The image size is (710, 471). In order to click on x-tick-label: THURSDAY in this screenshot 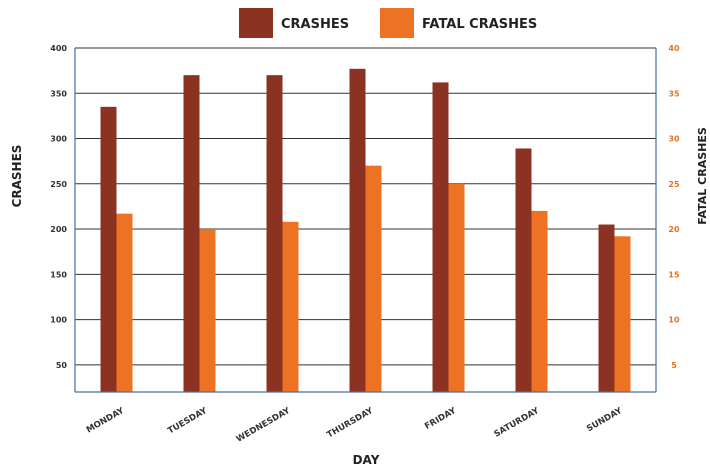, I will do `click(350, 423)`.